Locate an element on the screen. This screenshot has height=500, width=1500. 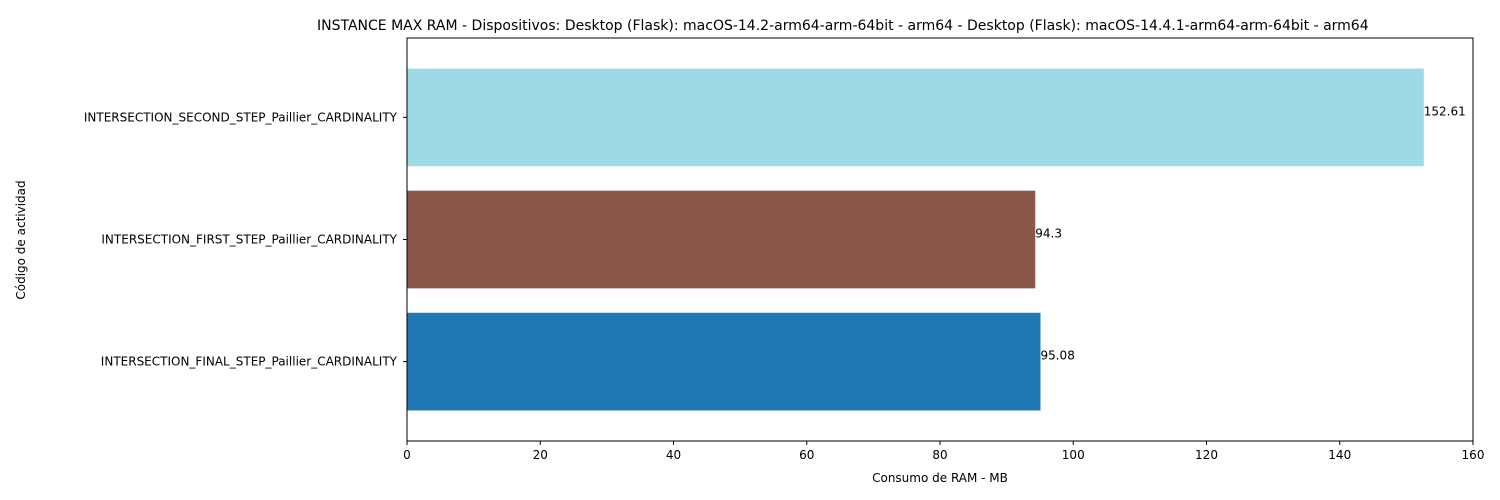
x-axis: 0 20 40 60 80 100 120 140 160 is located at coordinates (943, 451).